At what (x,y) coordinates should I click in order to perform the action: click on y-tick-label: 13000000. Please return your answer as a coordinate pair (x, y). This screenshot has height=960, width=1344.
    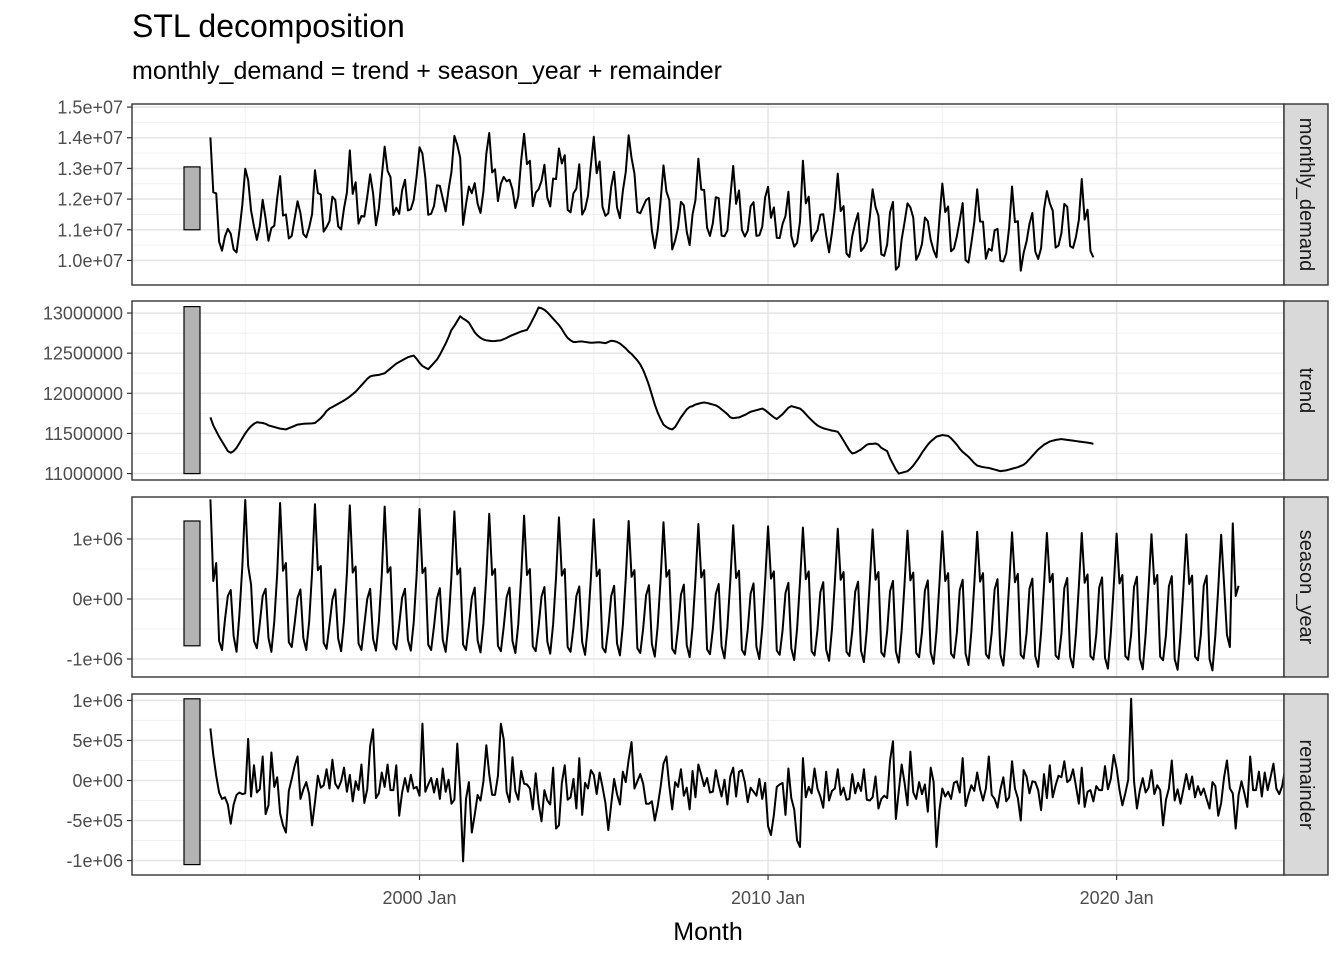
    Looking at the image, I should click on (83, 314).